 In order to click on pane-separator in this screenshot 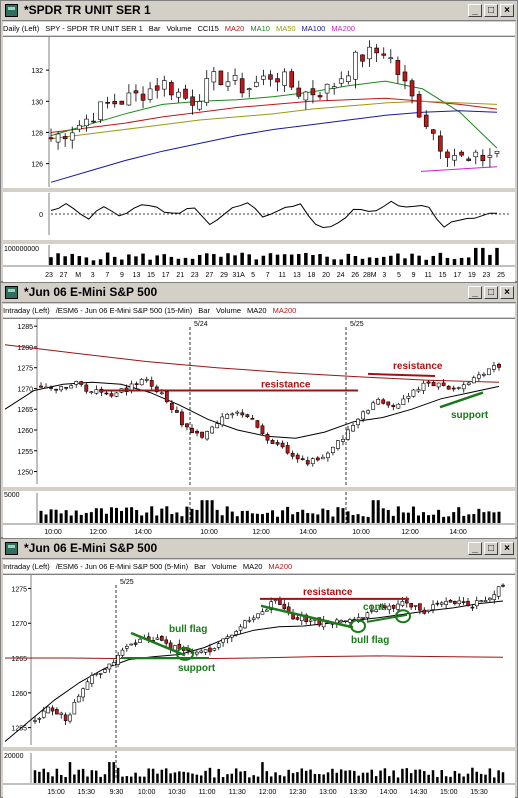, I will do `click(259, 190)`.